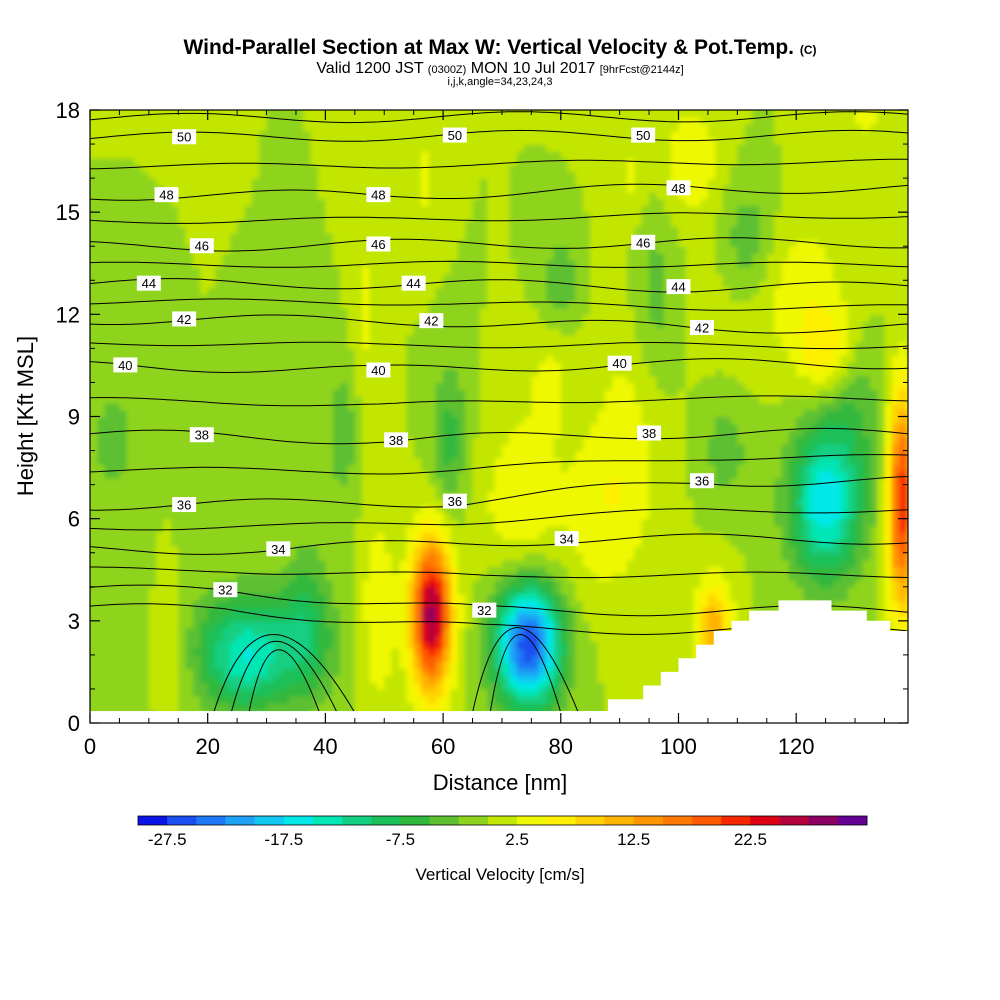  Describe the element at coordinates (678, 746) in the screenshot. I see `x-tick-label-100: 100` at that location.